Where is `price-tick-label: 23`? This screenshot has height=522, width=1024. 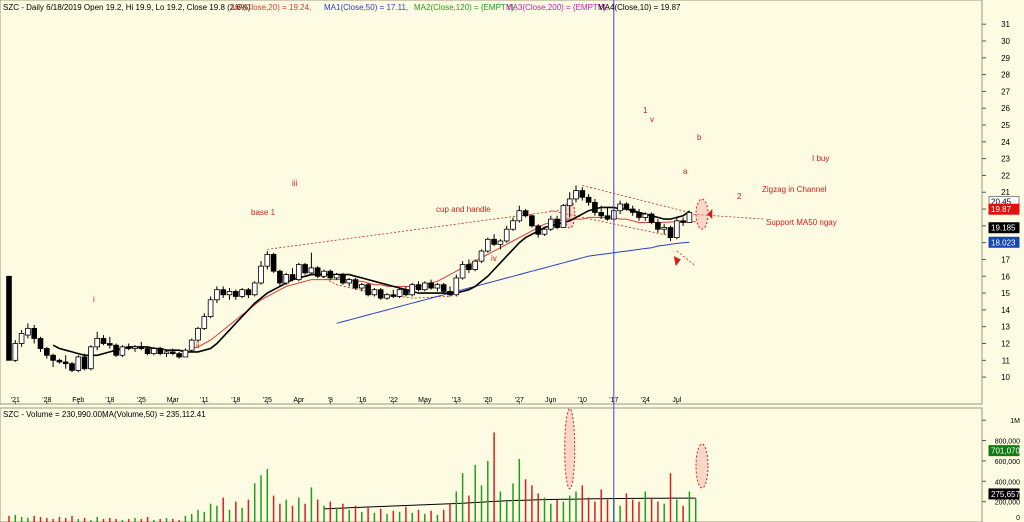 price-tick-label: 23 is located at coordinates (1005, 159).